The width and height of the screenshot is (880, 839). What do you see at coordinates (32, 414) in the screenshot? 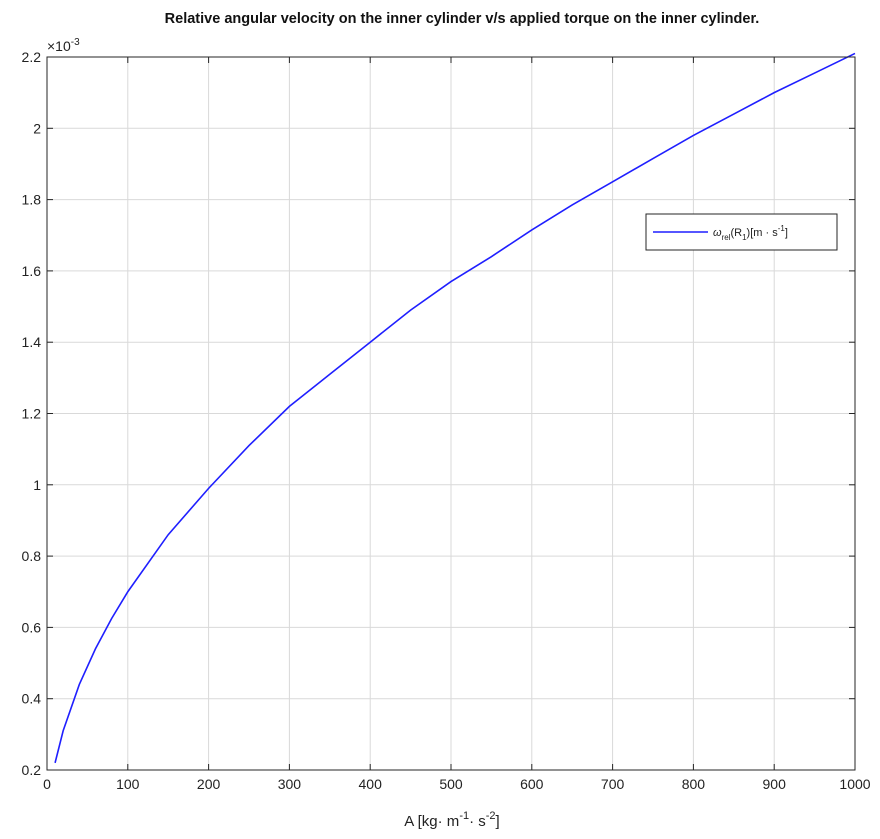
I see `y-tick-label: 1.2` at bounding box center [32, 414].